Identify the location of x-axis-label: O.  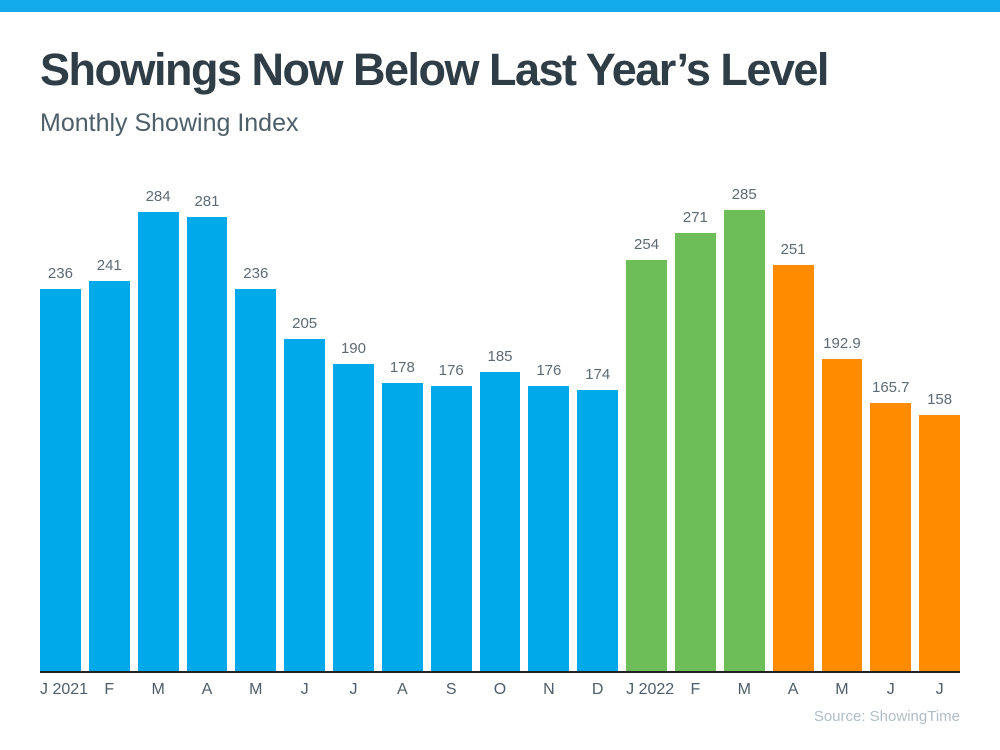
(500, 689).